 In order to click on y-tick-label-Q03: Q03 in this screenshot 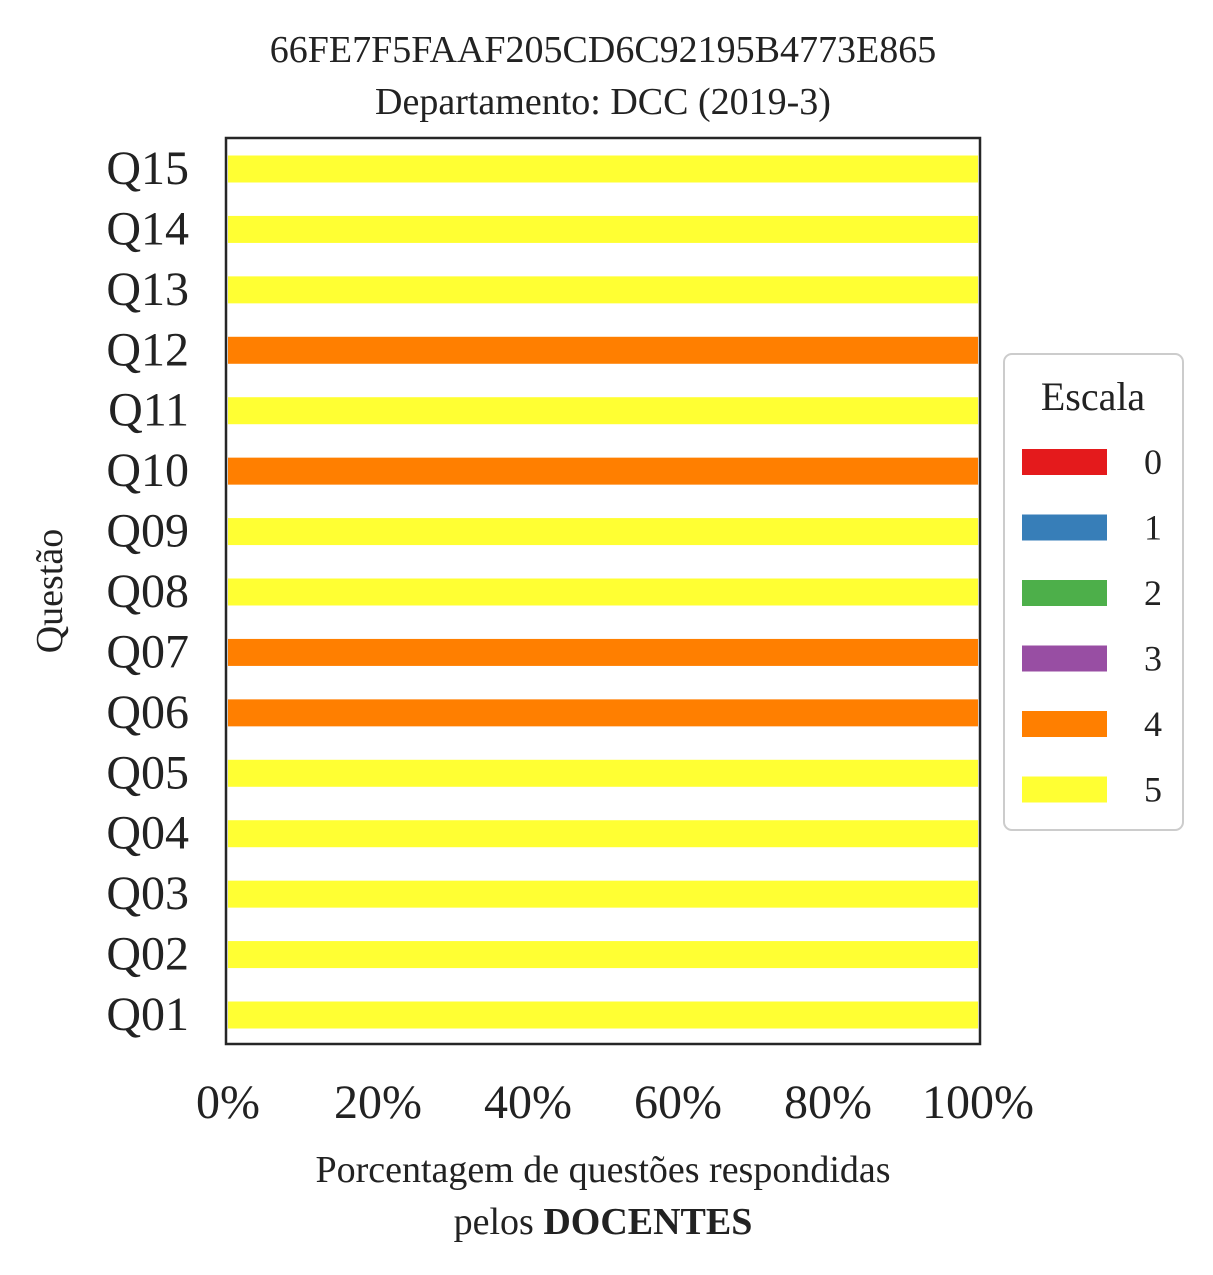, I will do `click(147, 893)`.